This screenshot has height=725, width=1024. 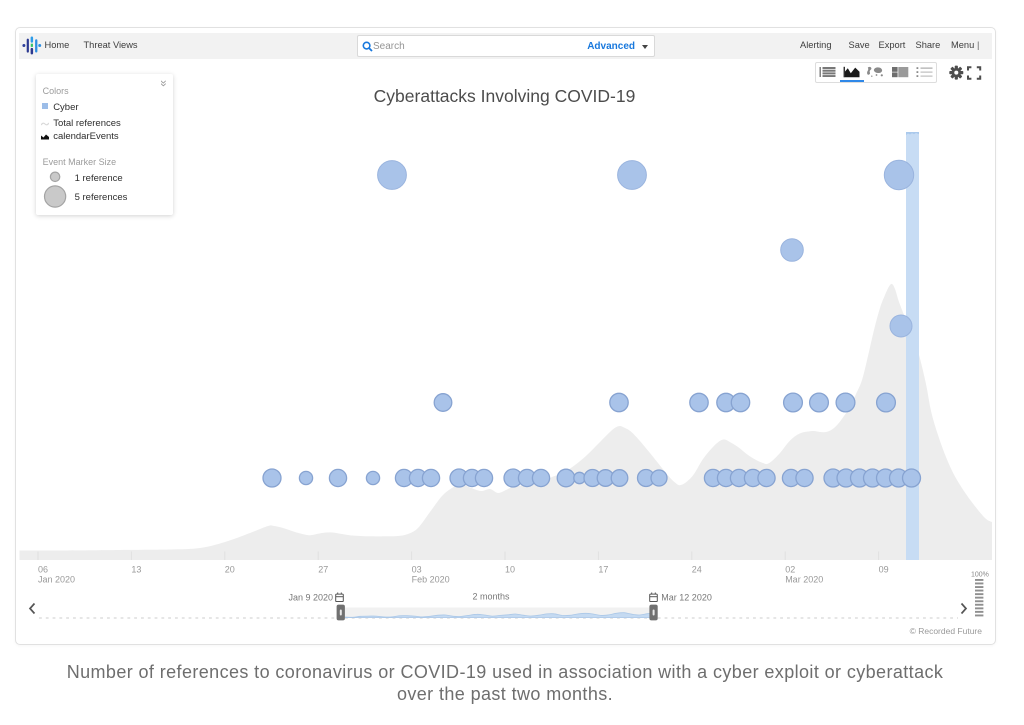 I want to click on svg-text: 27, so click(x=323, y=570).